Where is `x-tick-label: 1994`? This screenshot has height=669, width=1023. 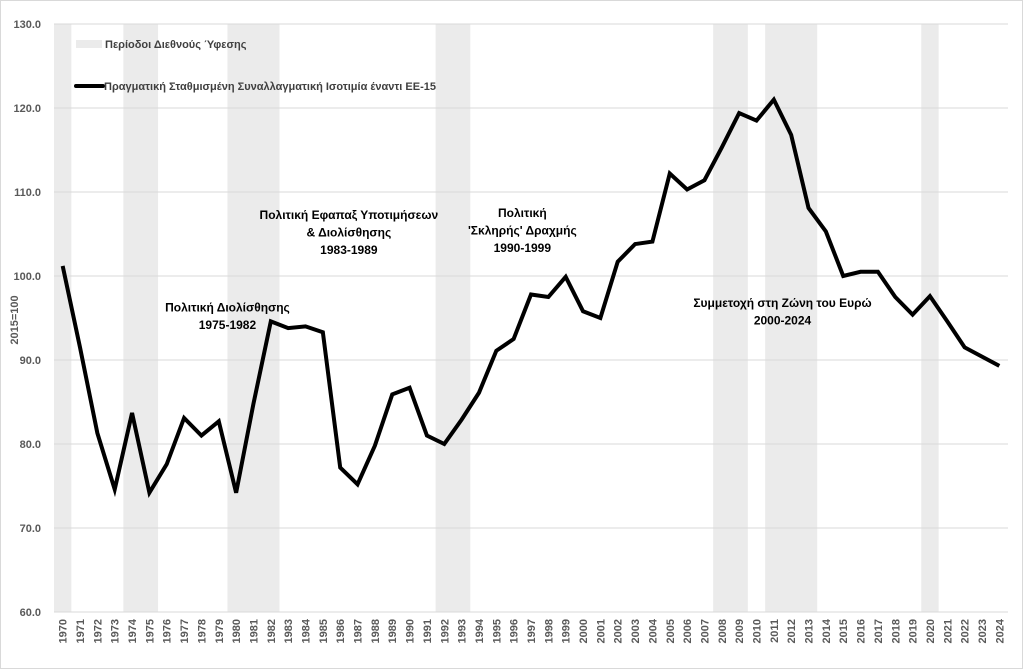 x-tick-label: 1994 is located at coordinates (480, 630).